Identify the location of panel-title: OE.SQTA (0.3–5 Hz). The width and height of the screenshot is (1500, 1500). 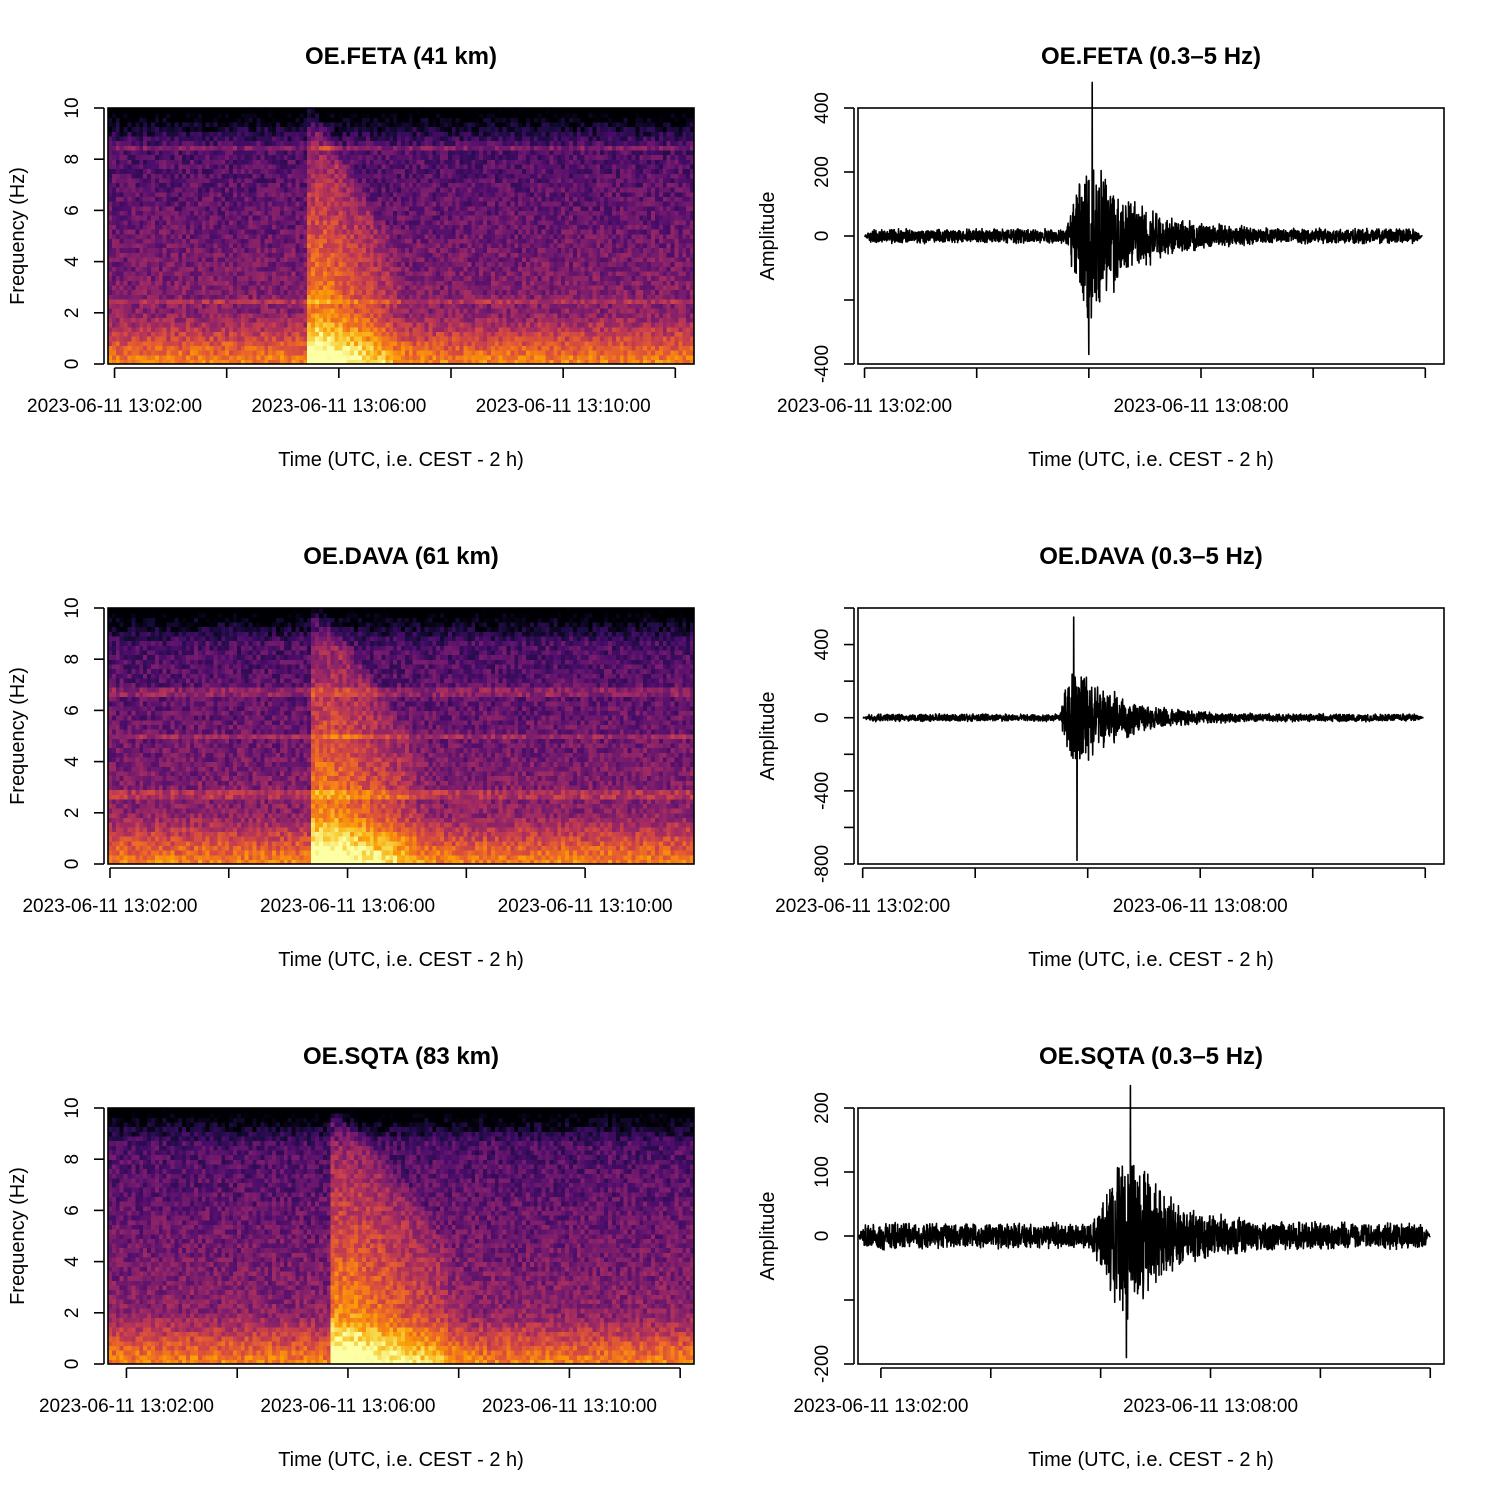
(1151, 1056).